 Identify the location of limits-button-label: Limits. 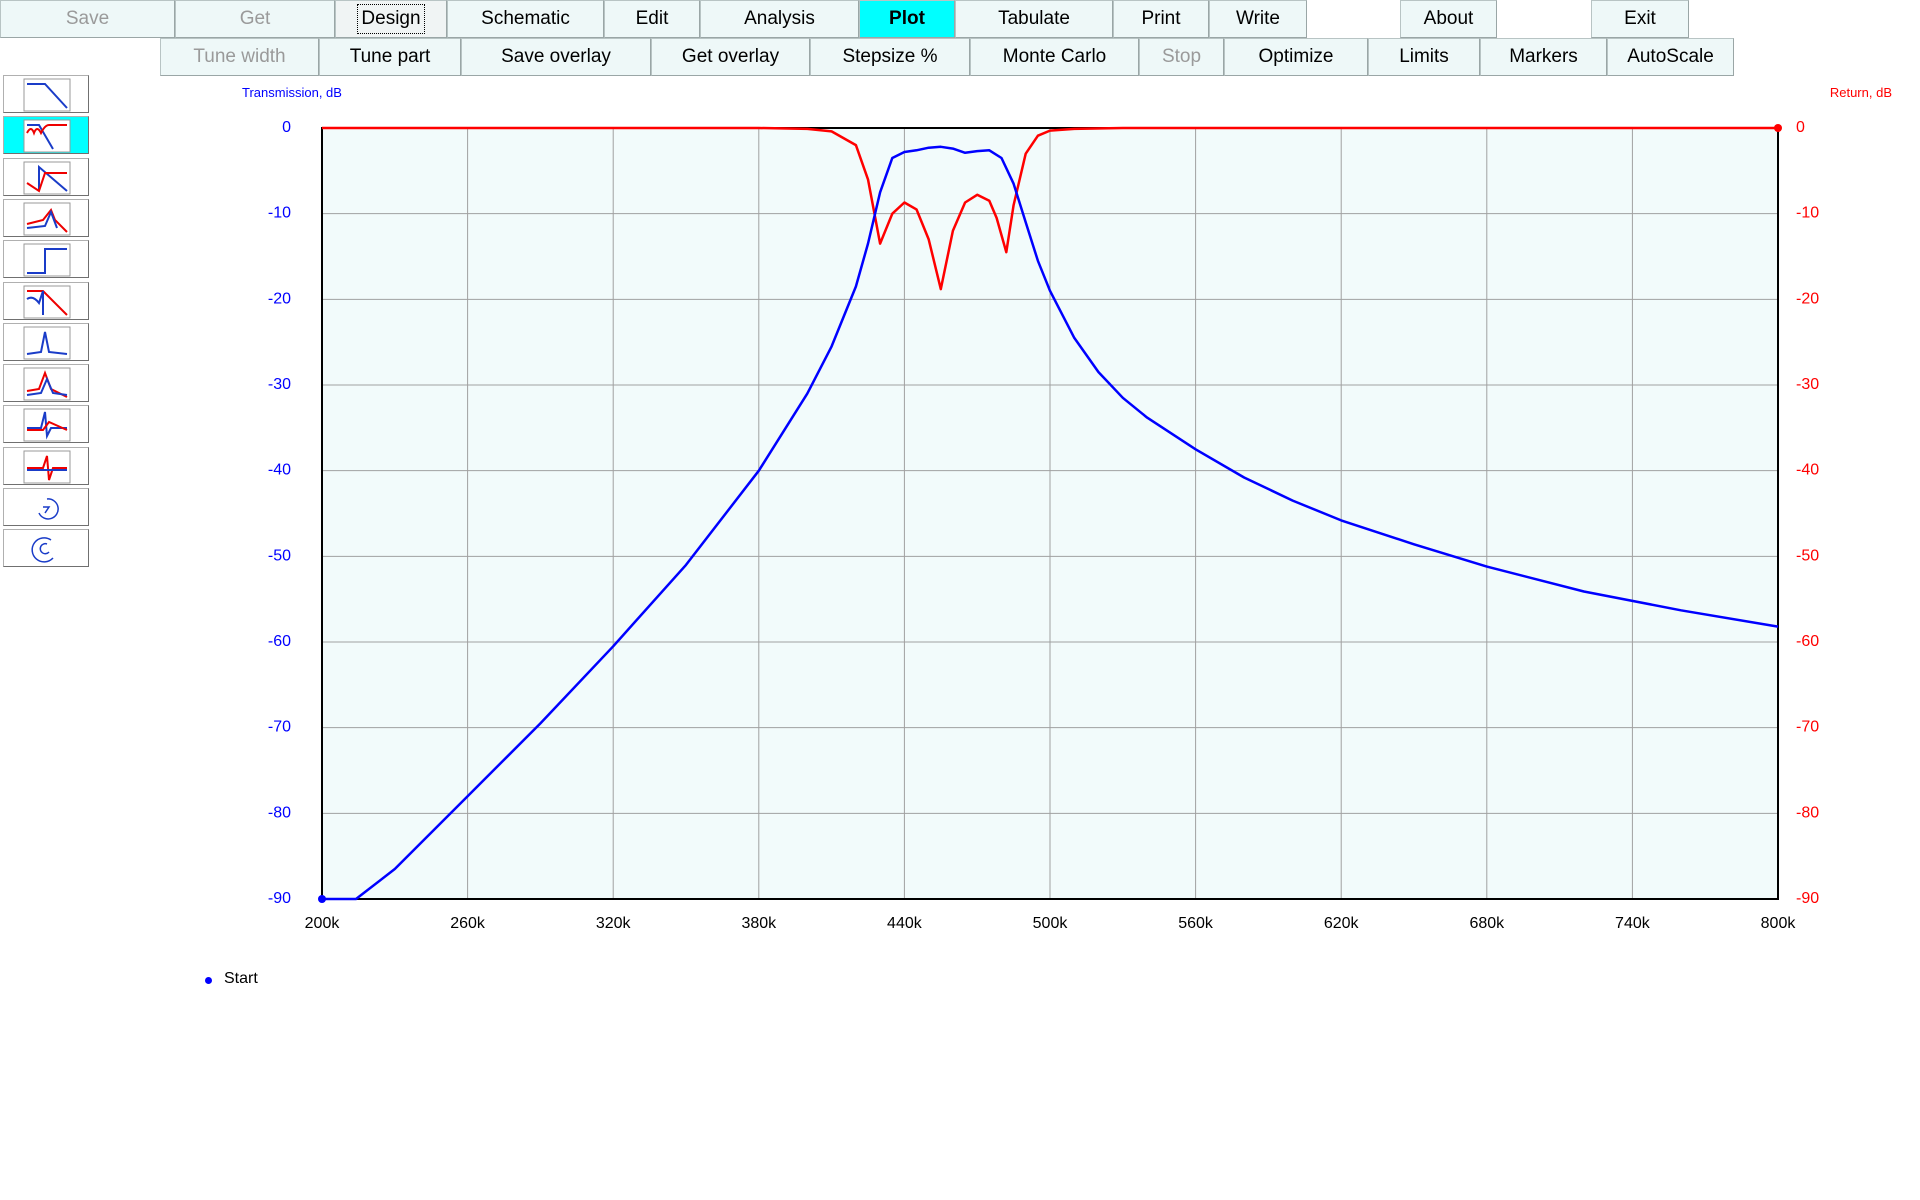
(1424, 56).